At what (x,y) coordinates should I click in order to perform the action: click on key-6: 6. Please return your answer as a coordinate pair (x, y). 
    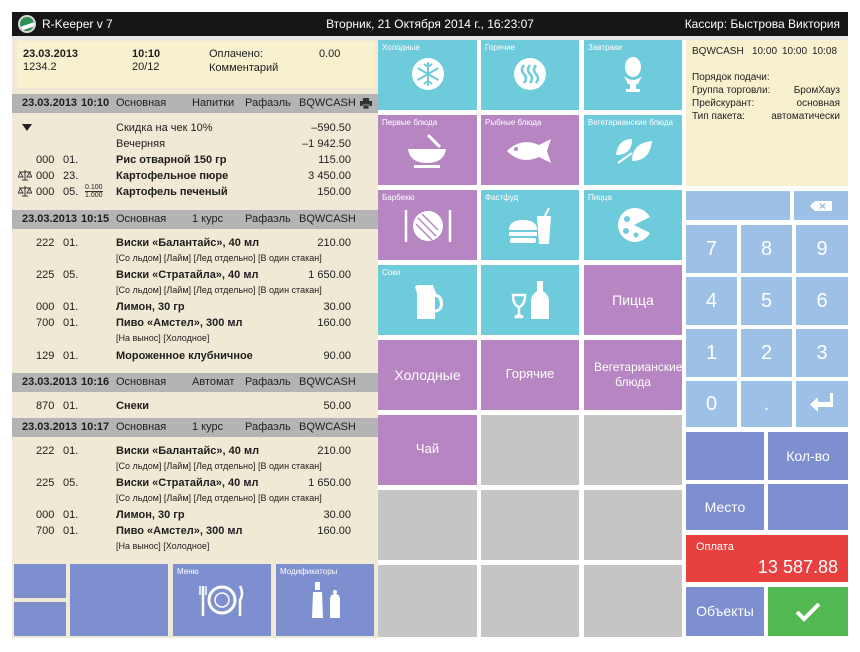
    Looking at the image, I should click on (822, 301).